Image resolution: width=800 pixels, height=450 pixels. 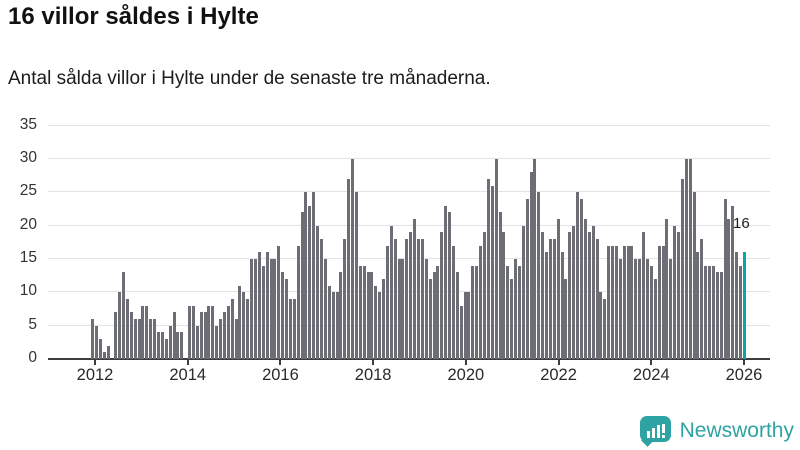 I want to click on x-tick-2018, so click(x=373, y=362).